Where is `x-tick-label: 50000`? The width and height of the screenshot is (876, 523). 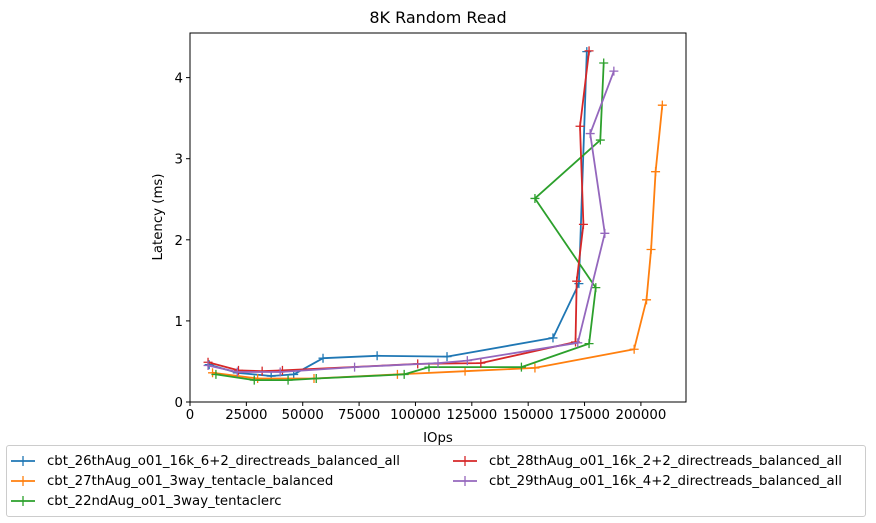 x-tick-label: 50000 is located at coordinates (303, 415).